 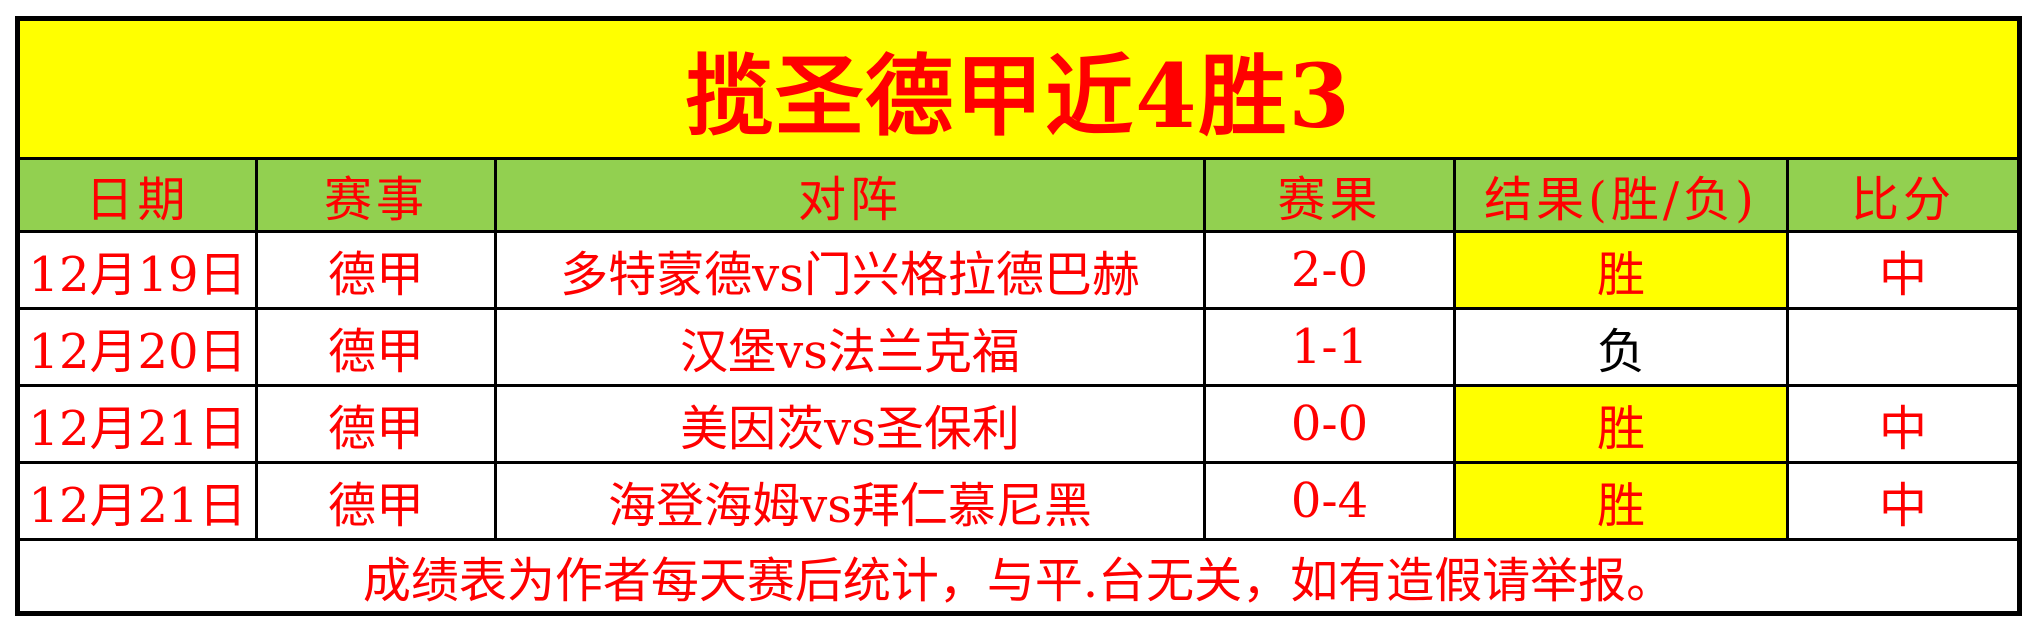 What do you see at coordinates (850, 347) in the screenshot?
I see `cell-matchup: 汉堡vs法兰克福` at bounding box center [850, 347].